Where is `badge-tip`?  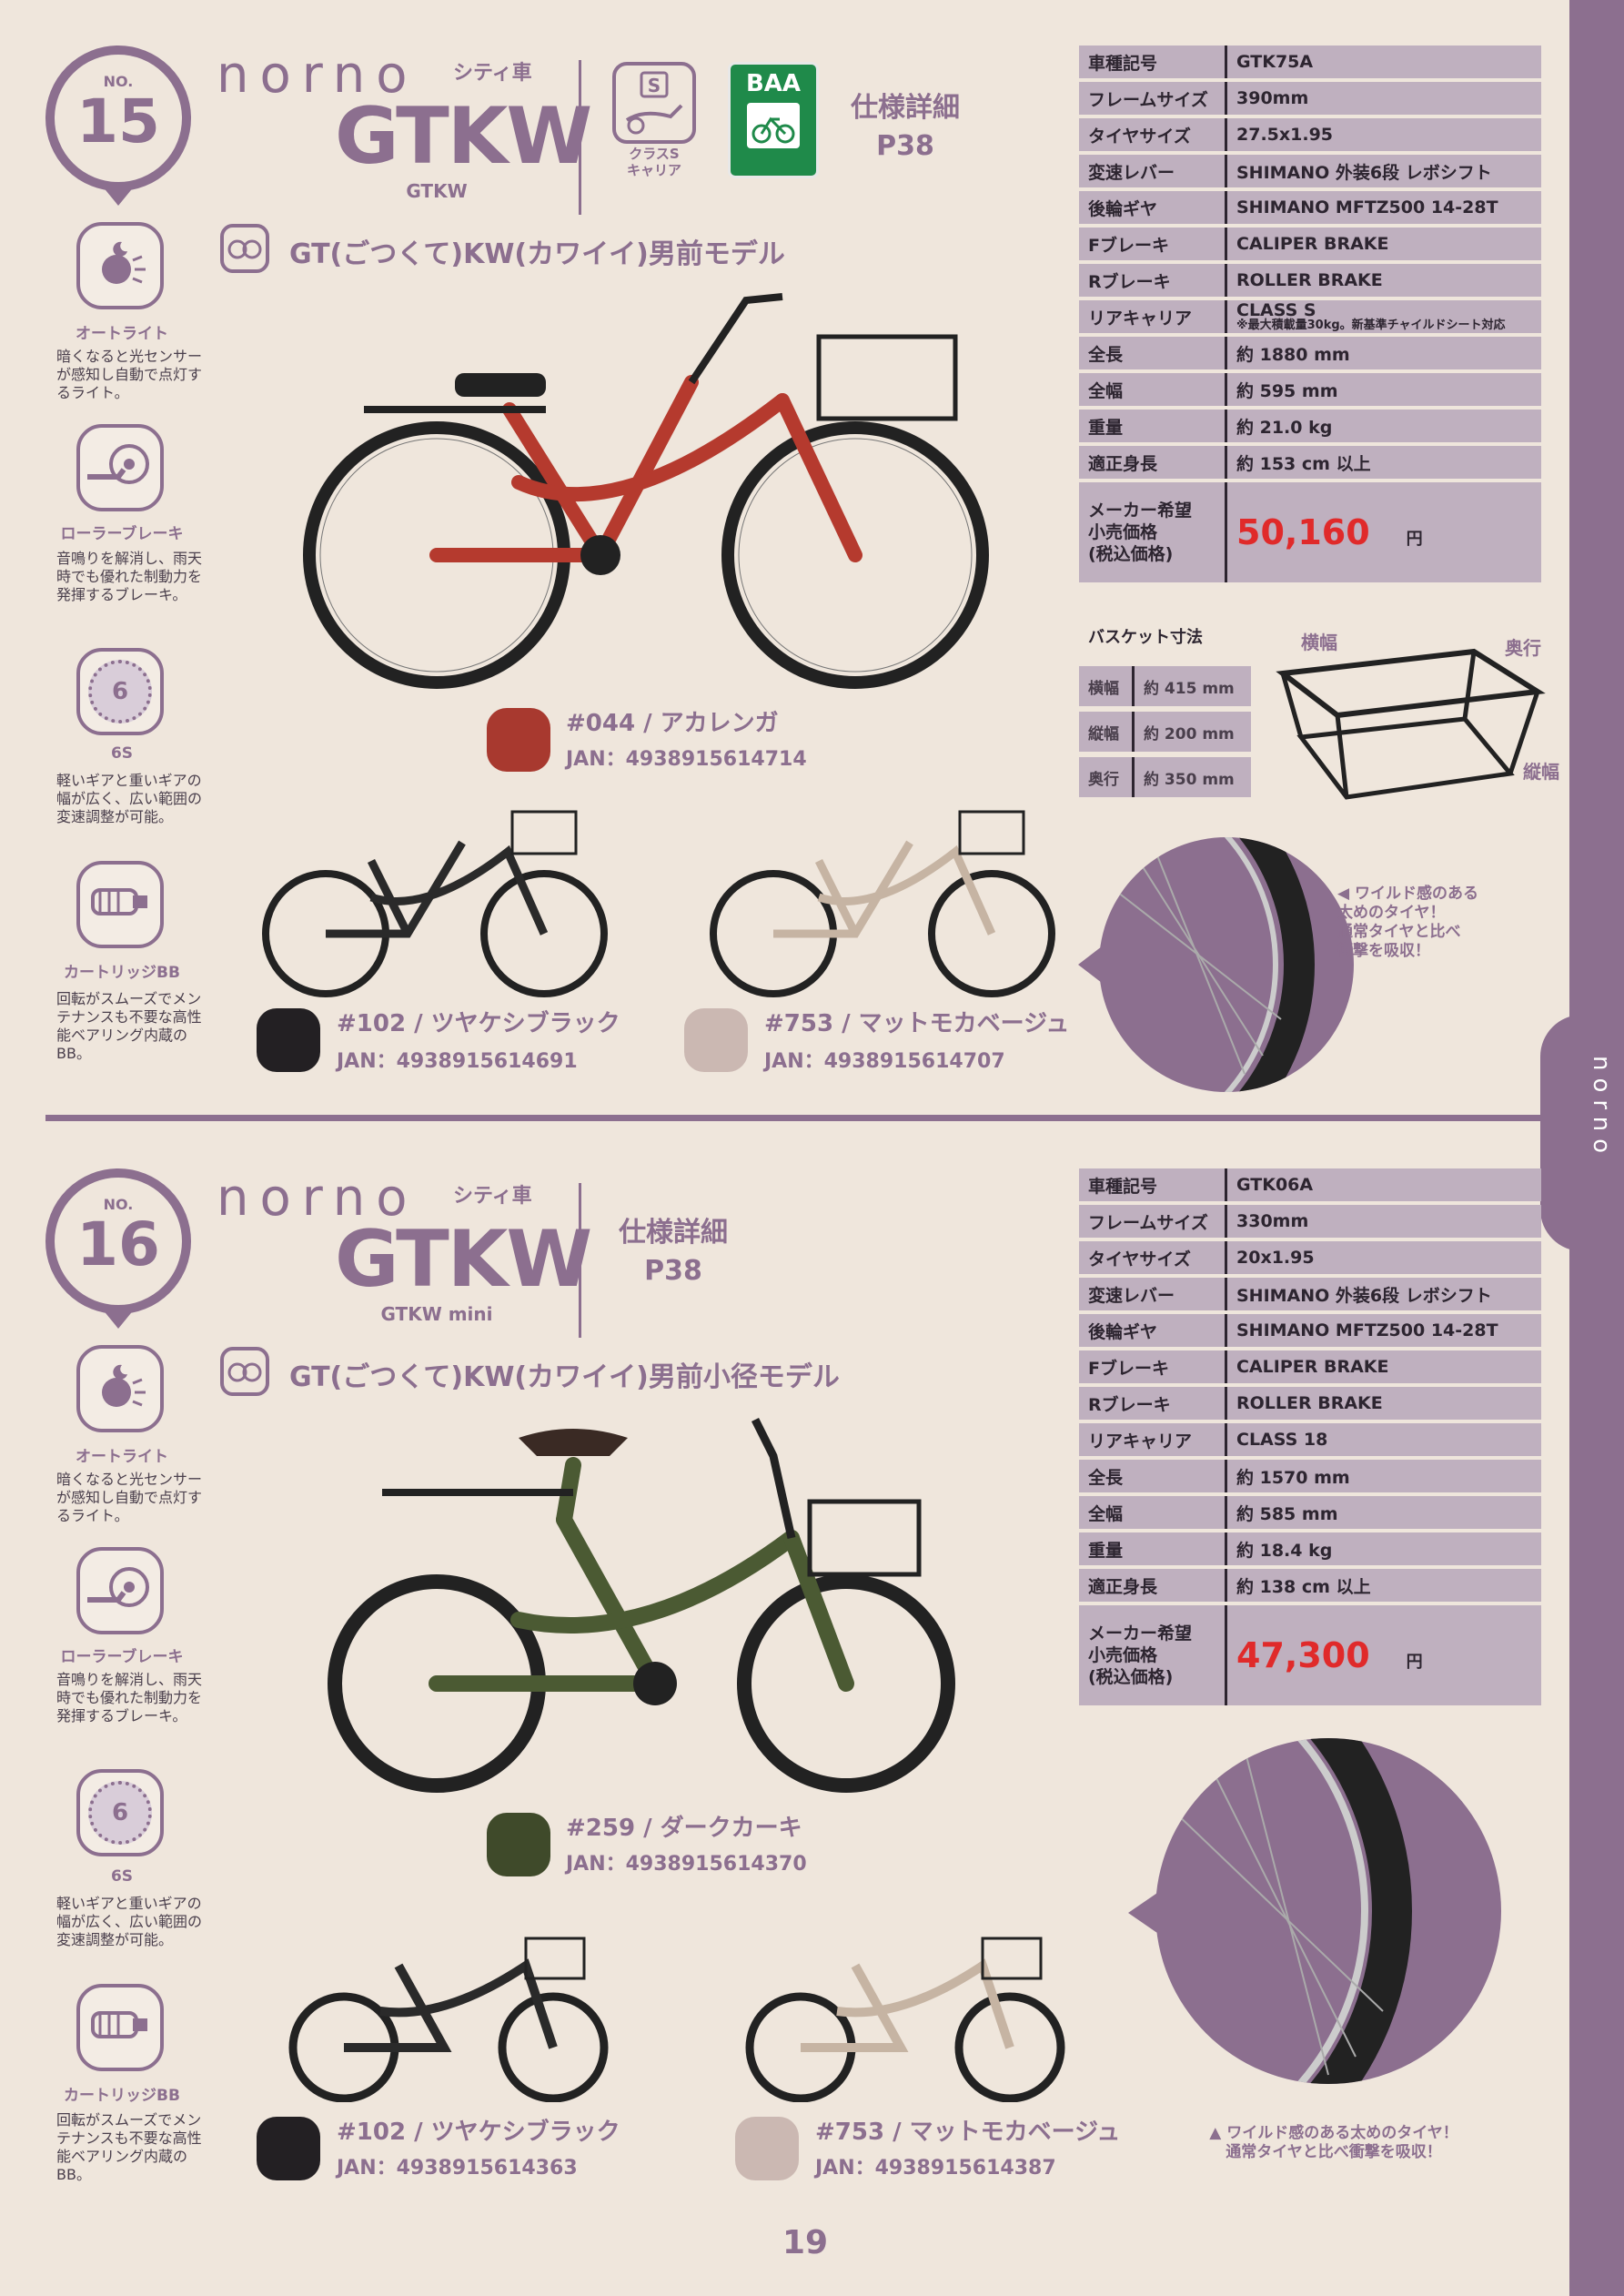
badge-tip is located at coordinates (118, 1319).